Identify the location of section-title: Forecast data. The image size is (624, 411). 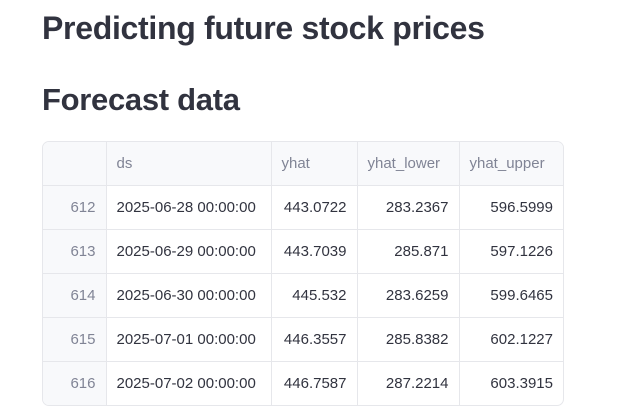
(141, 99).